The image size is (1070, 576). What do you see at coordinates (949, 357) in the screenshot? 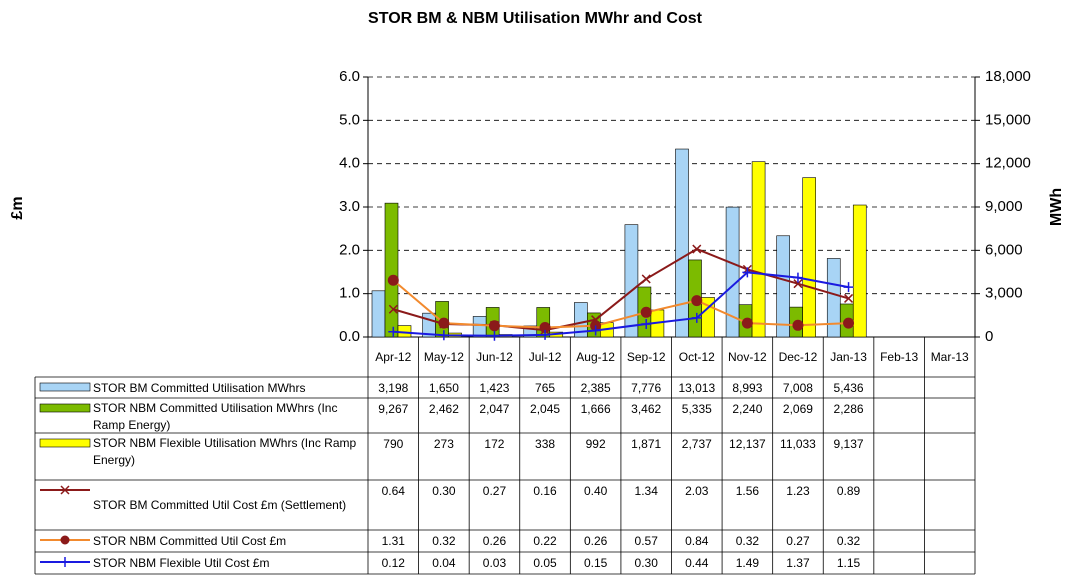
I see `x-tick-label: Mar-13` at bounding box center [949, 357].